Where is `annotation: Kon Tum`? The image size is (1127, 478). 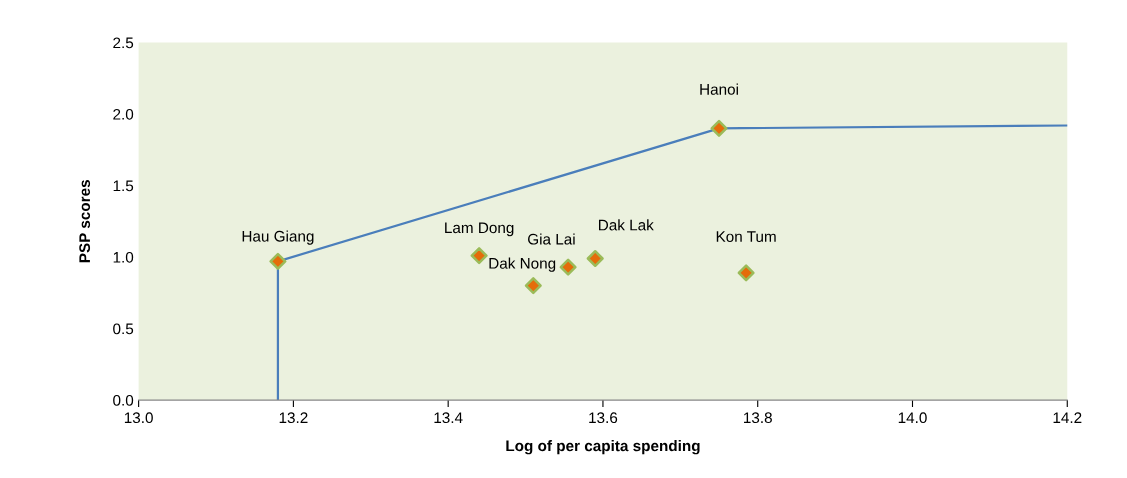 annotation: Kon Tum is located at coordinates (746, 236).